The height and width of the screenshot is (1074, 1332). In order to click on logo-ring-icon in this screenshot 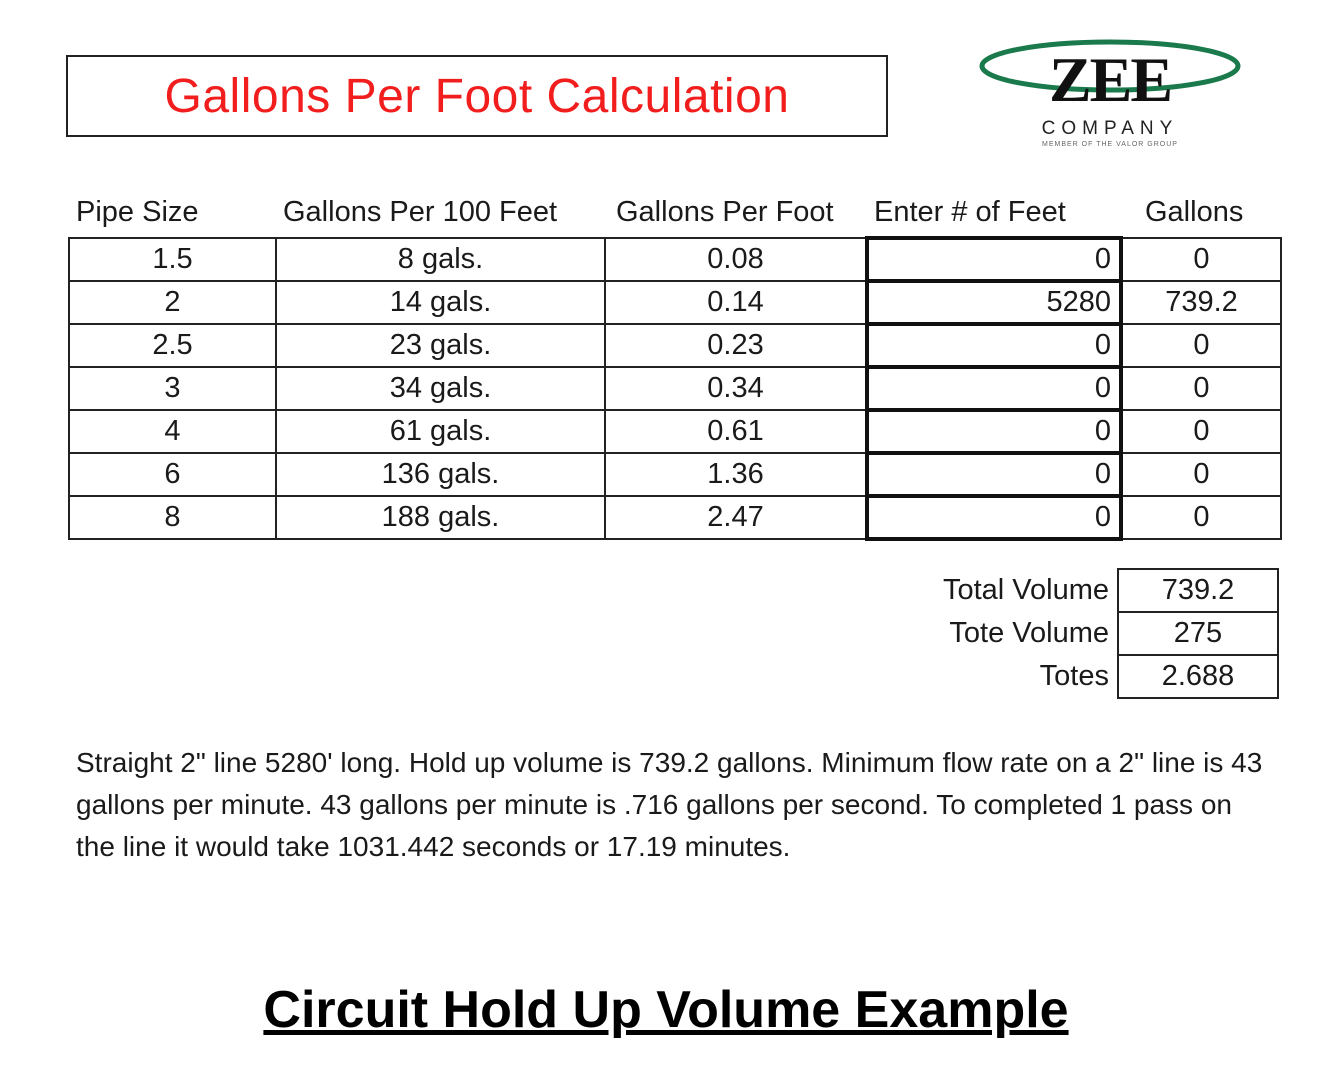, I will do `click(1110, 66)`.